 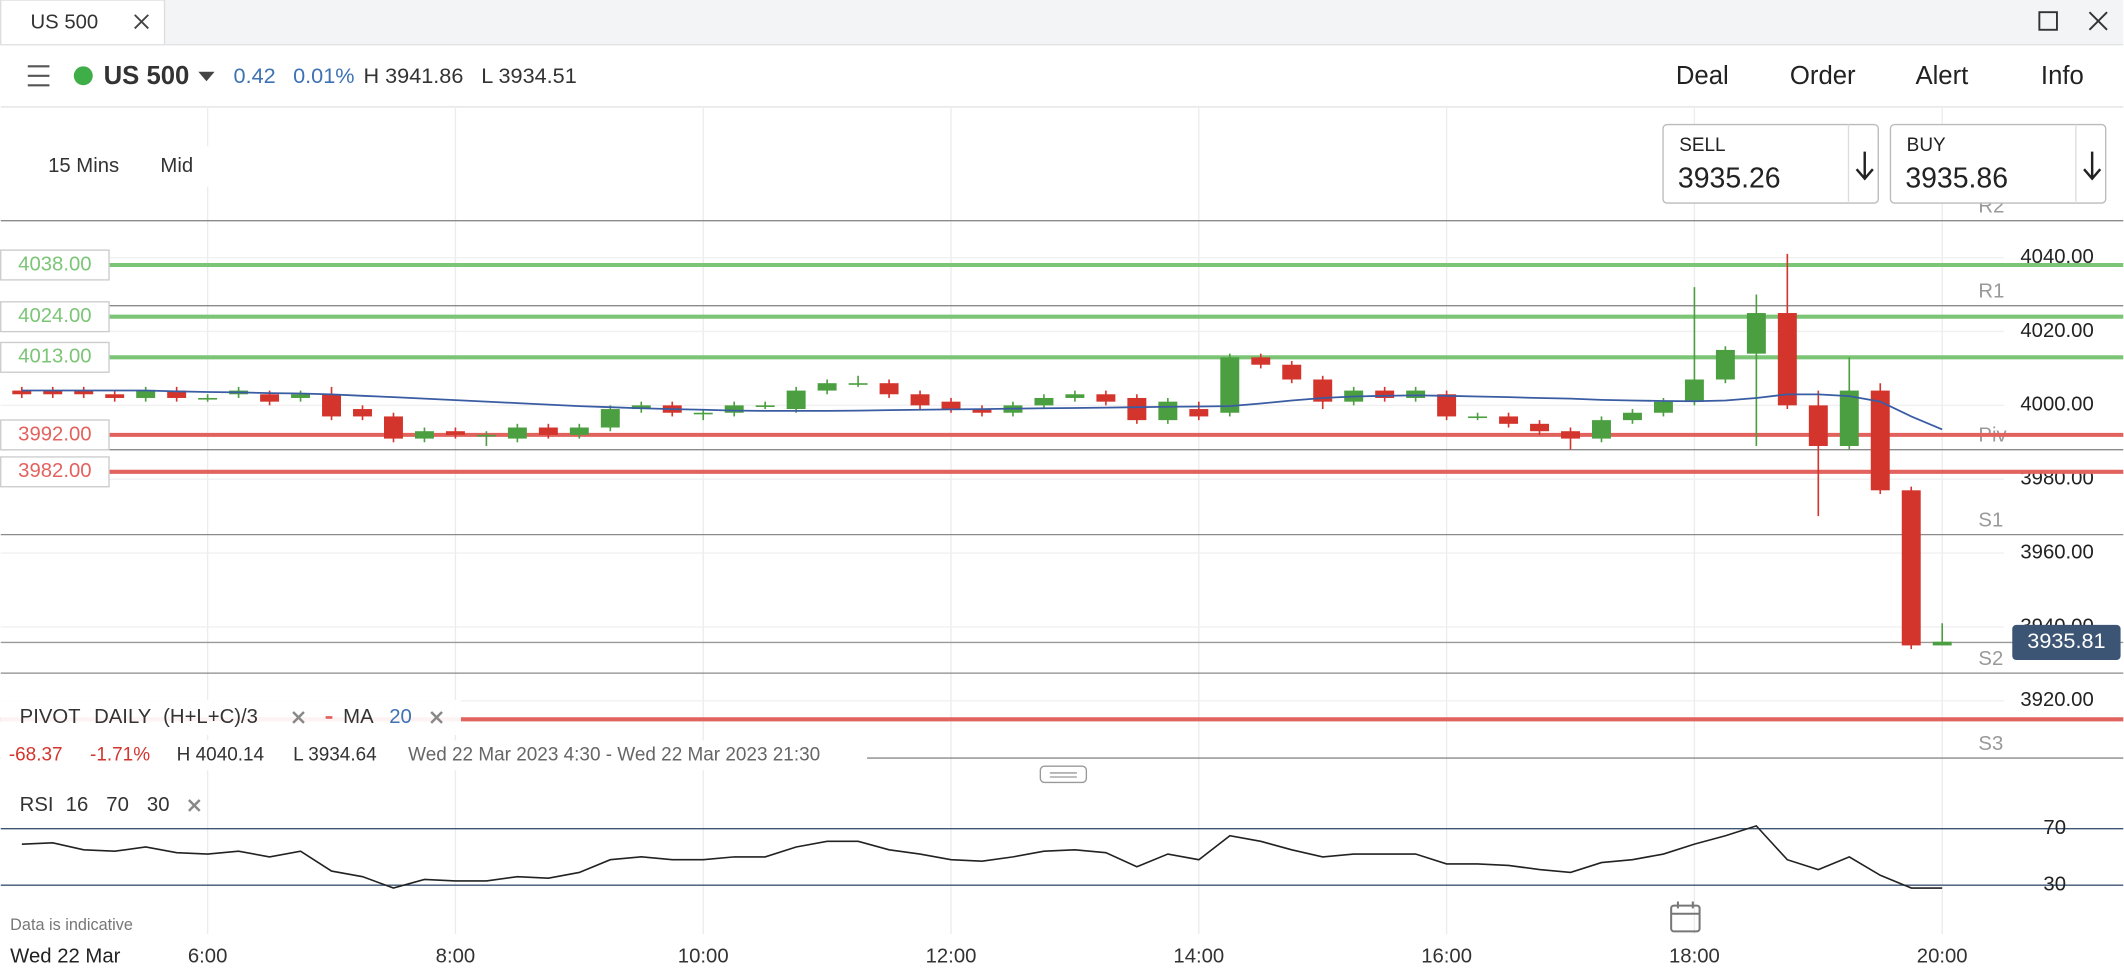 What do you see at coordinates (1694, 956) in the screenshot?
I see `x-tick-label: 18:00` at bounding box center [1694, 956].